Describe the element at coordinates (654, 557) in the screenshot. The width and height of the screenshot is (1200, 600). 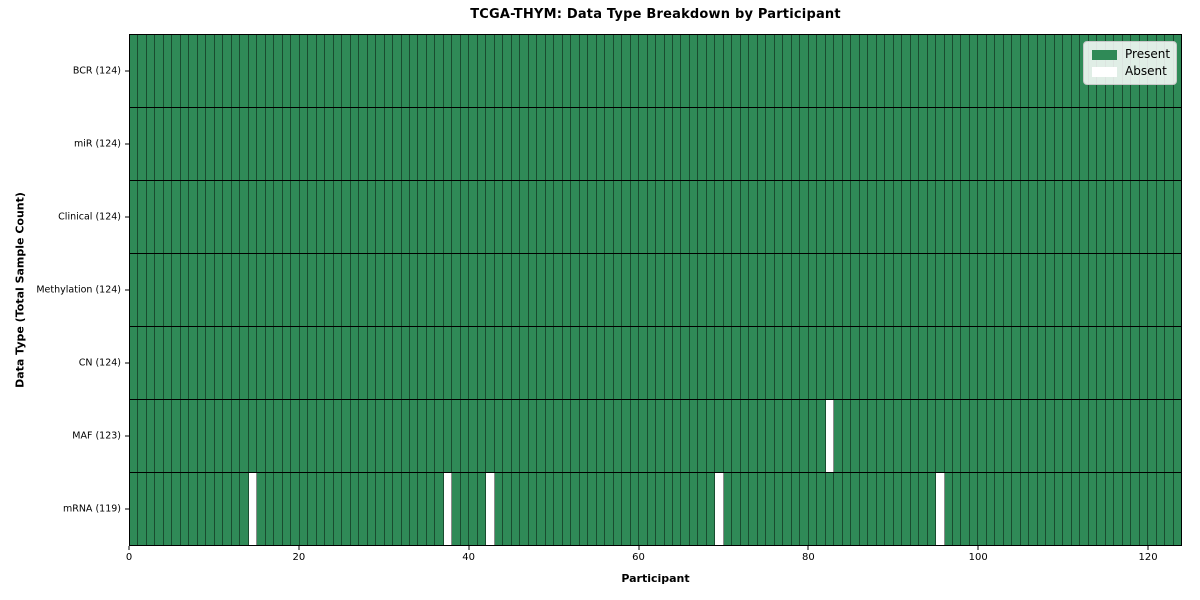
I see `x-axis-ticks: 0 20 40 60 80 100 120` at that location.